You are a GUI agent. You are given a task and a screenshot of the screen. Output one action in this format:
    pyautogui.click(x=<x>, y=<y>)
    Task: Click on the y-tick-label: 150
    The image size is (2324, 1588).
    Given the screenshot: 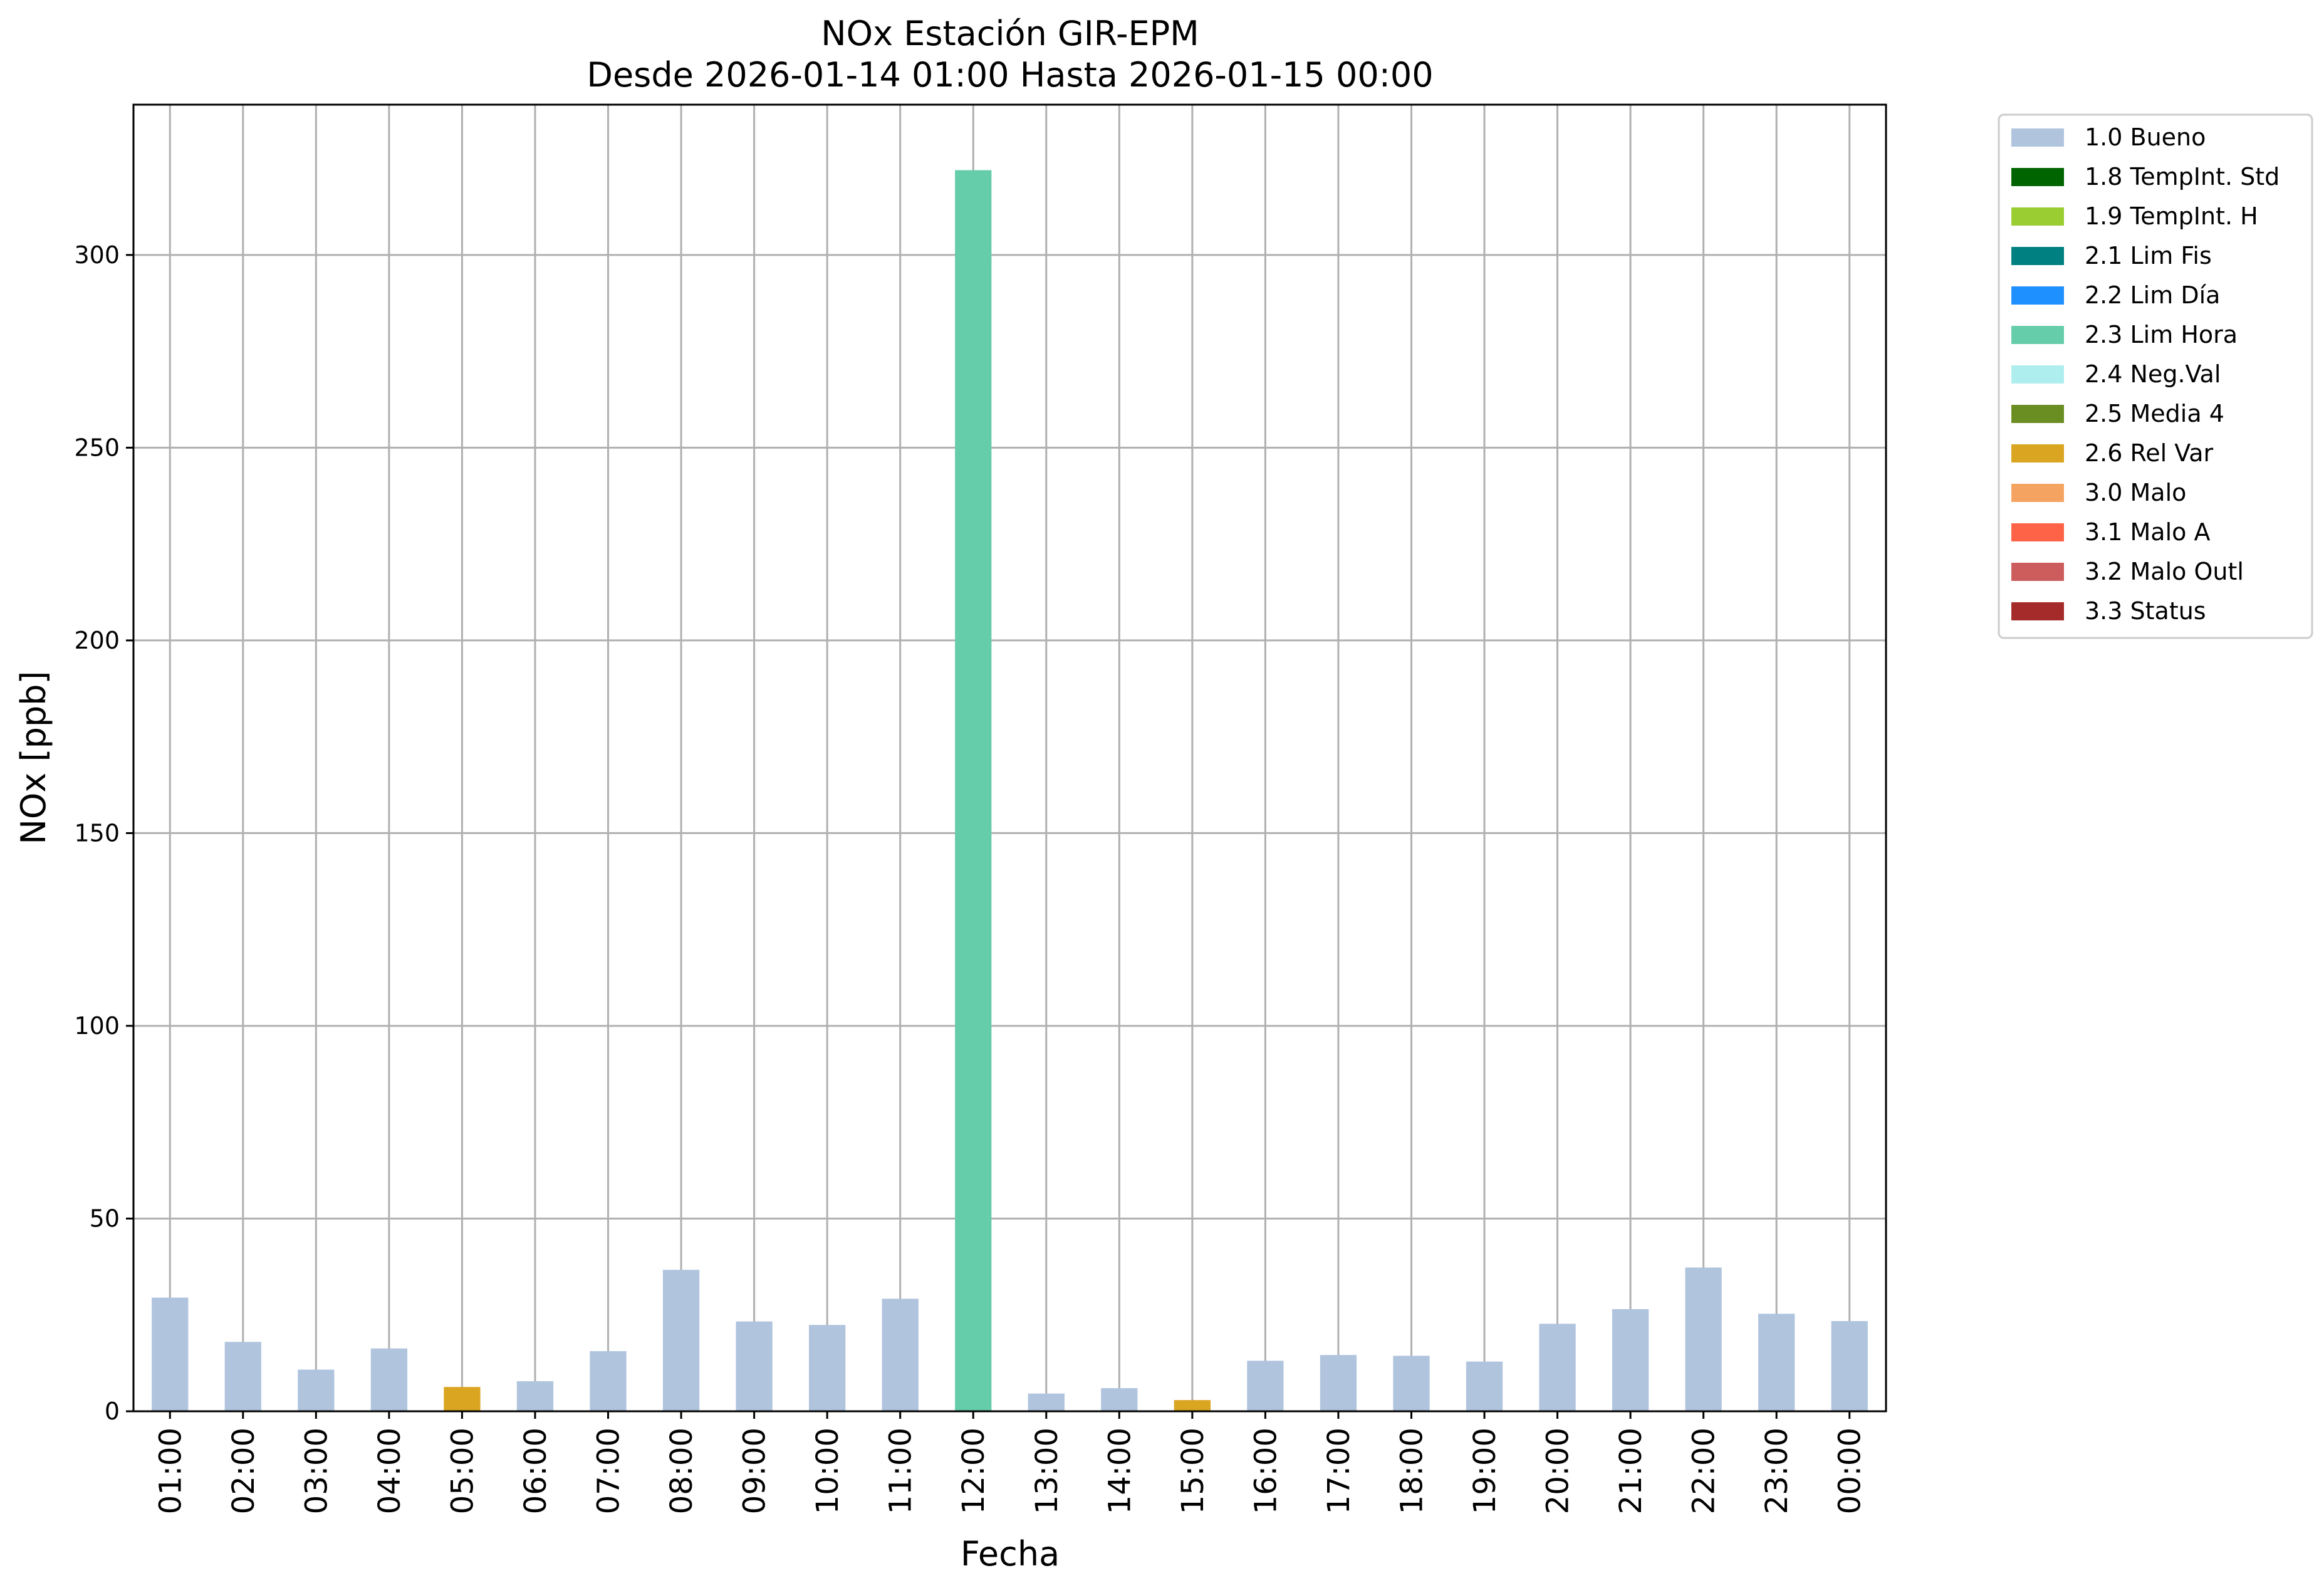 What is the action you would take?
    pyautogui.click(x=97, y=833)
    